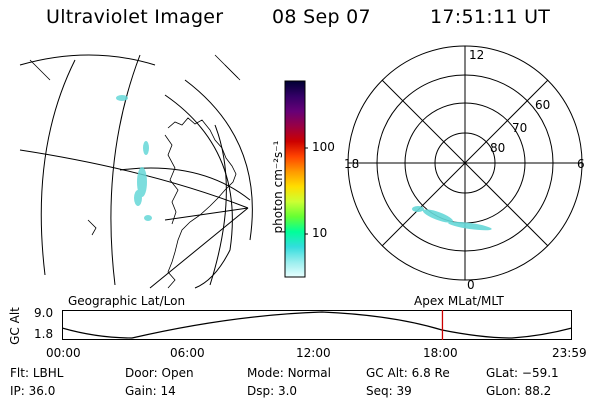 The height and width of the screenshot is (400, 600). Describe the element at coordinates (404, 391) in the screenshot. I see `info-value: 39` at that location.